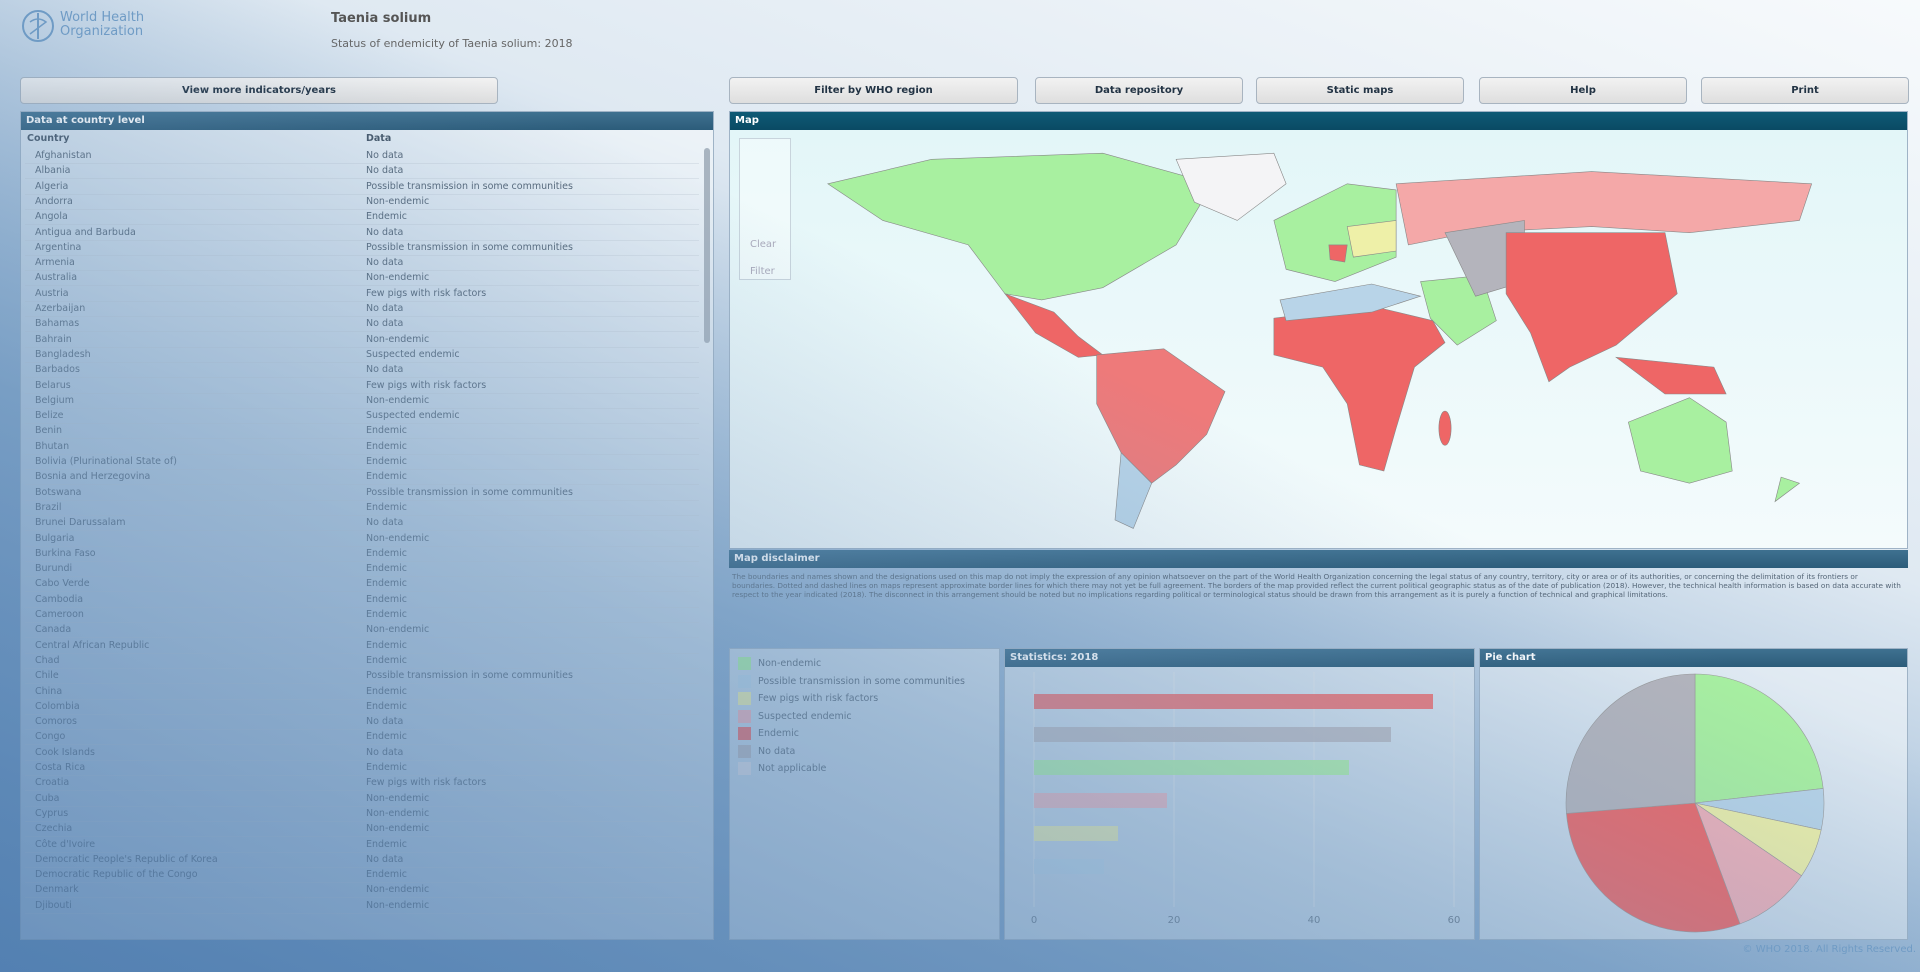 The image size is (1920, 972). I want to click on table-row: China Endemic, so click(362, 692).